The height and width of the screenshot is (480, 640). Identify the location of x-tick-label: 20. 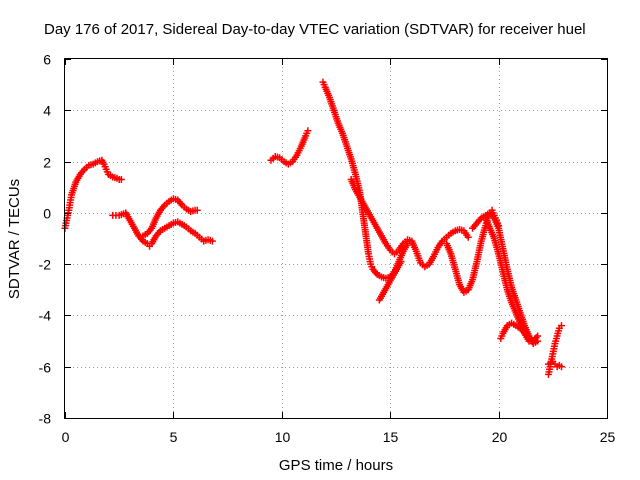
(500, 437).